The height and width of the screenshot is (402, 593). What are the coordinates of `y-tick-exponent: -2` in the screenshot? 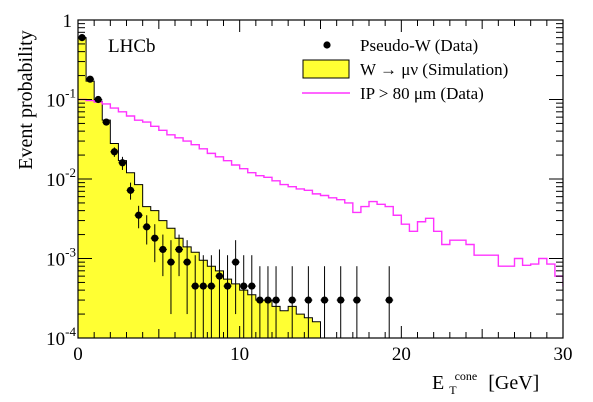 It's located at (70, 172).